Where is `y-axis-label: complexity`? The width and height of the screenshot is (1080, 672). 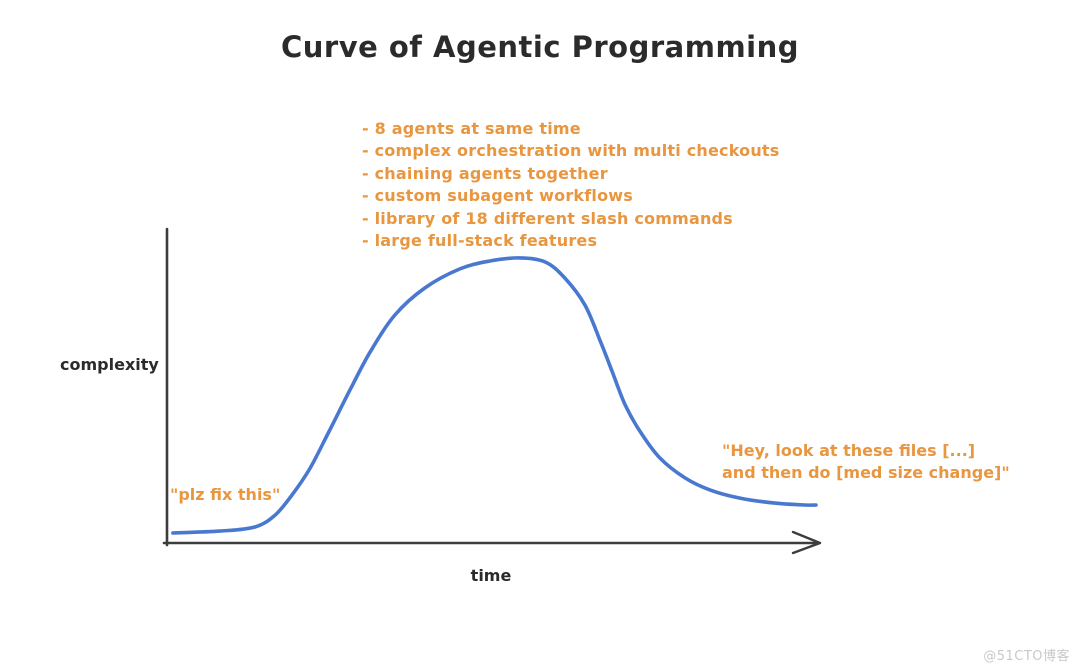 y-axis-label: complexity is located at coordinates (109, 364).